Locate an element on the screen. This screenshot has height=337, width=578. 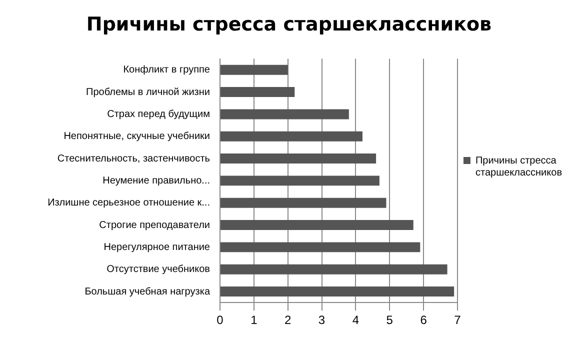
x-tick-label: 3 is located at coordinates (322, 320).